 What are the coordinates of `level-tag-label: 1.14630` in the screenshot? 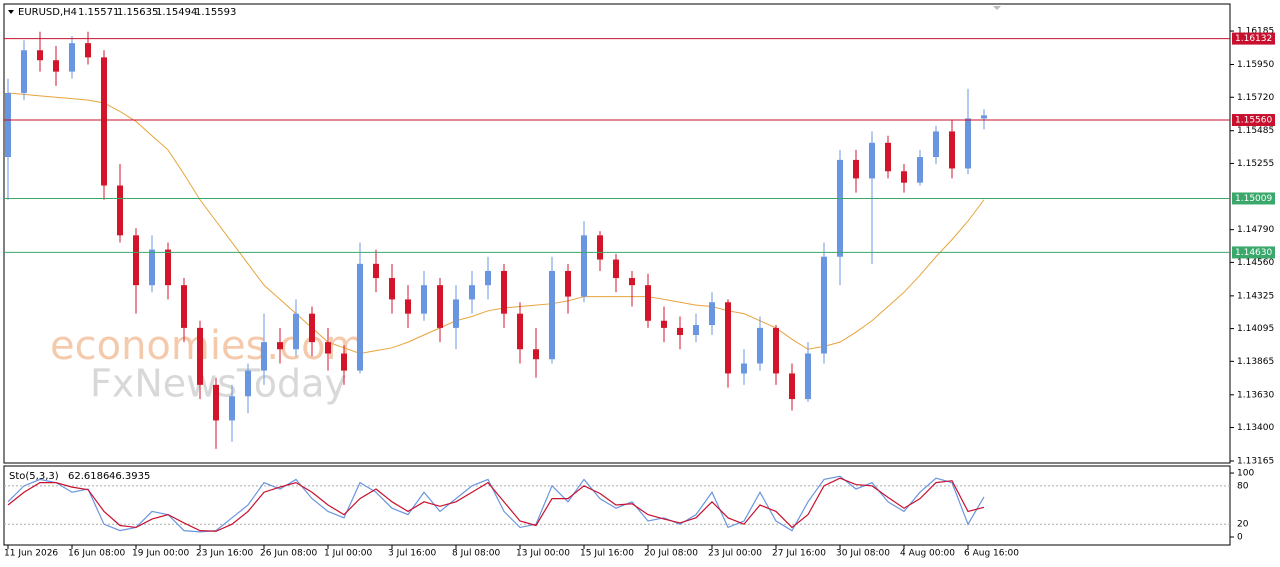 It's located at (1253, 253).